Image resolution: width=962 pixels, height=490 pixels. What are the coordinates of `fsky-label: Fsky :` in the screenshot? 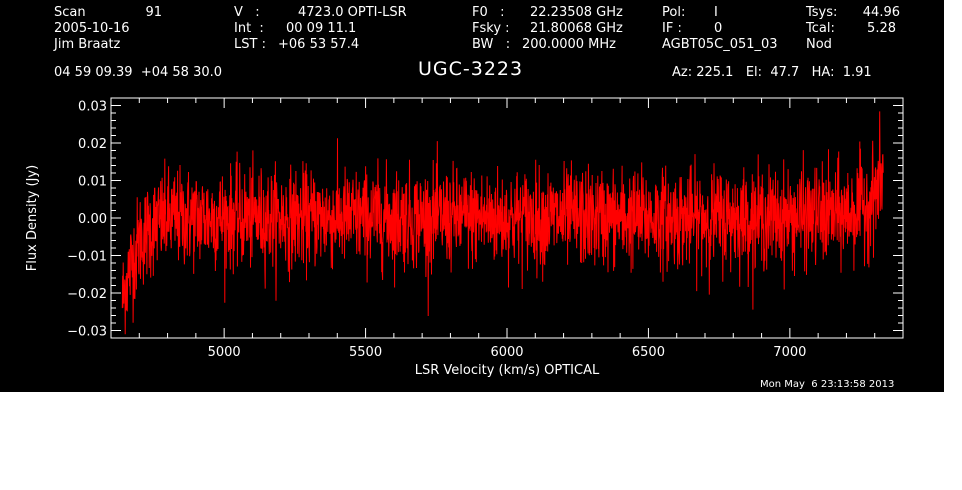 It's located at (491, 28).